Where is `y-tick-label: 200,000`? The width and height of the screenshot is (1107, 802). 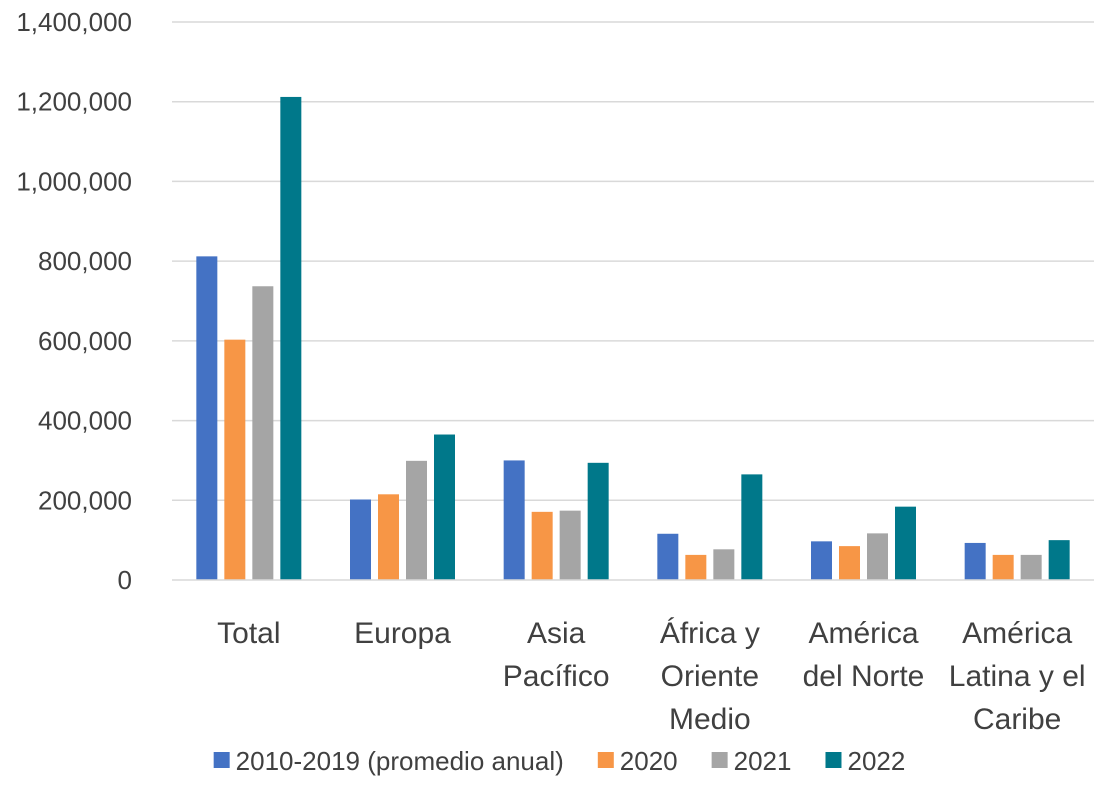
y-tick-label: 200,000 is located at coordinates (85, 500).